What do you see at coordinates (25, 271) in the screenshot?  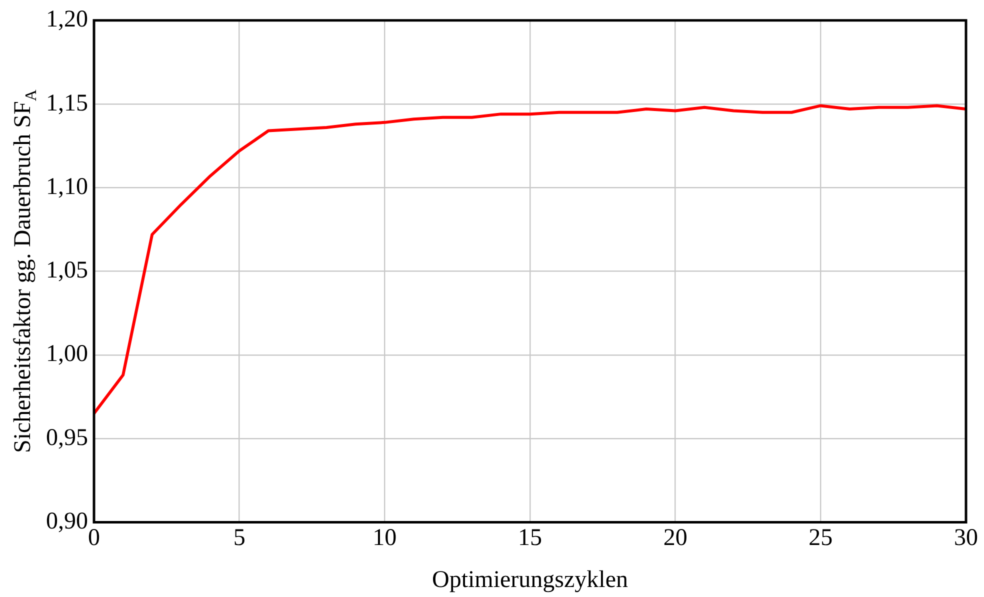 I see `y-axis-title: Sicherheitsfaktor gg. Dauerbruch SFA` at bounding box center [25, 271].